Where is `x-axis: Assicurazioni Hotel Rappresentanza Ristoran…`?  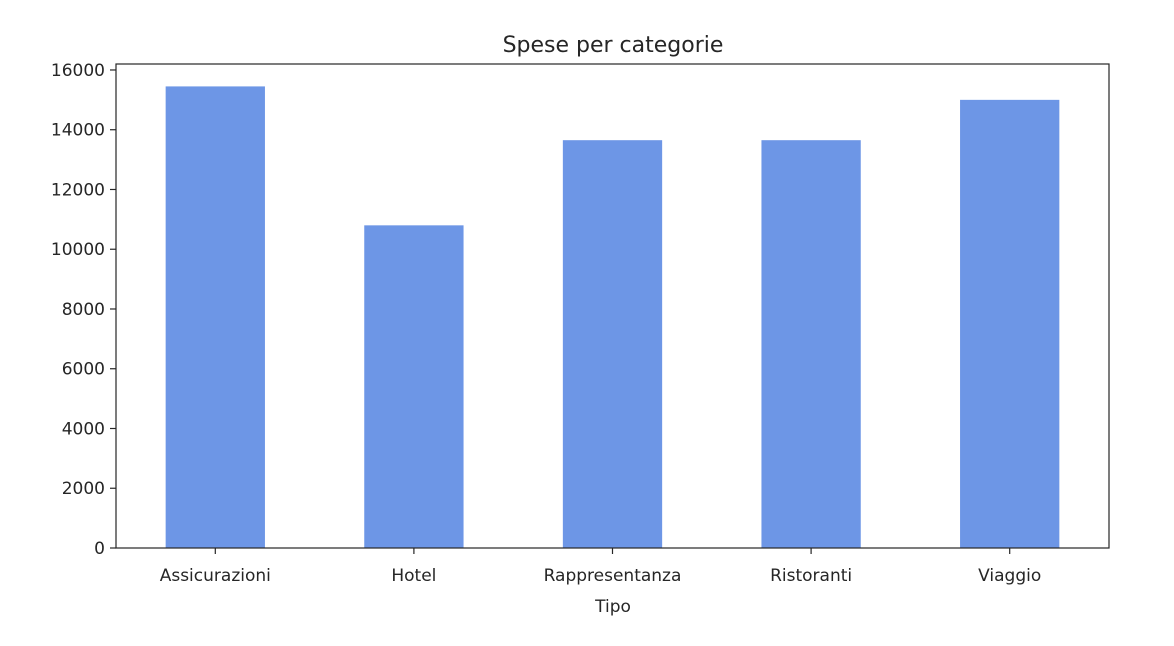 x-axis: Assicurazioni Hotel Rappresentanza Ristoran… is located at coordinates (600, 567).